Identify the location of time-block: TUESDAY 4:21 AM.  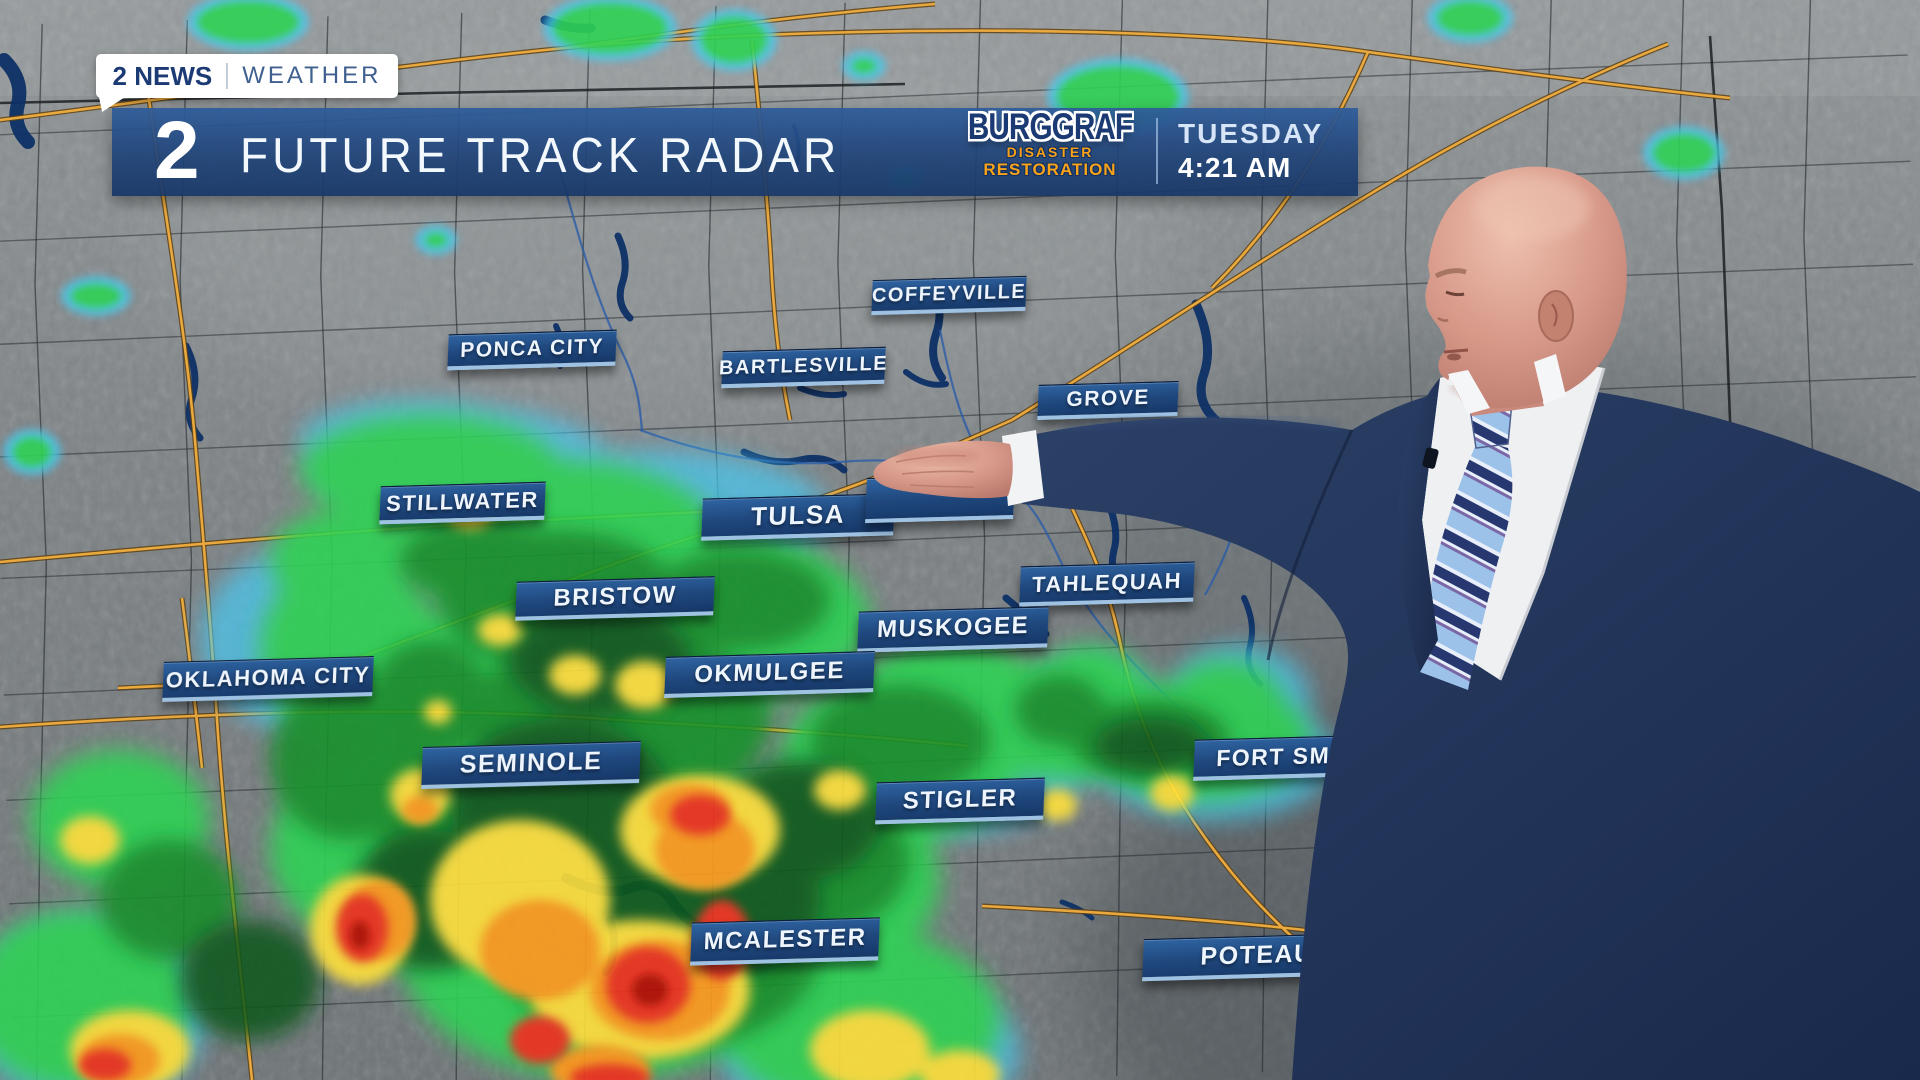
(1250, 150).